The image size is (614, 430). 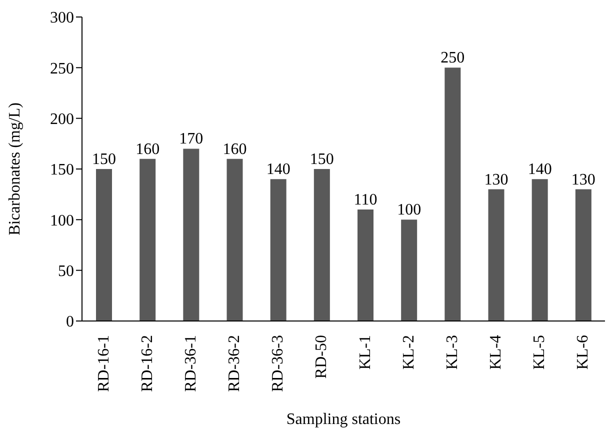 What do you see at coordinates (62, 69) in the screenshot?
I see `y-tick-label: 250` at bounding box center [62, 69].